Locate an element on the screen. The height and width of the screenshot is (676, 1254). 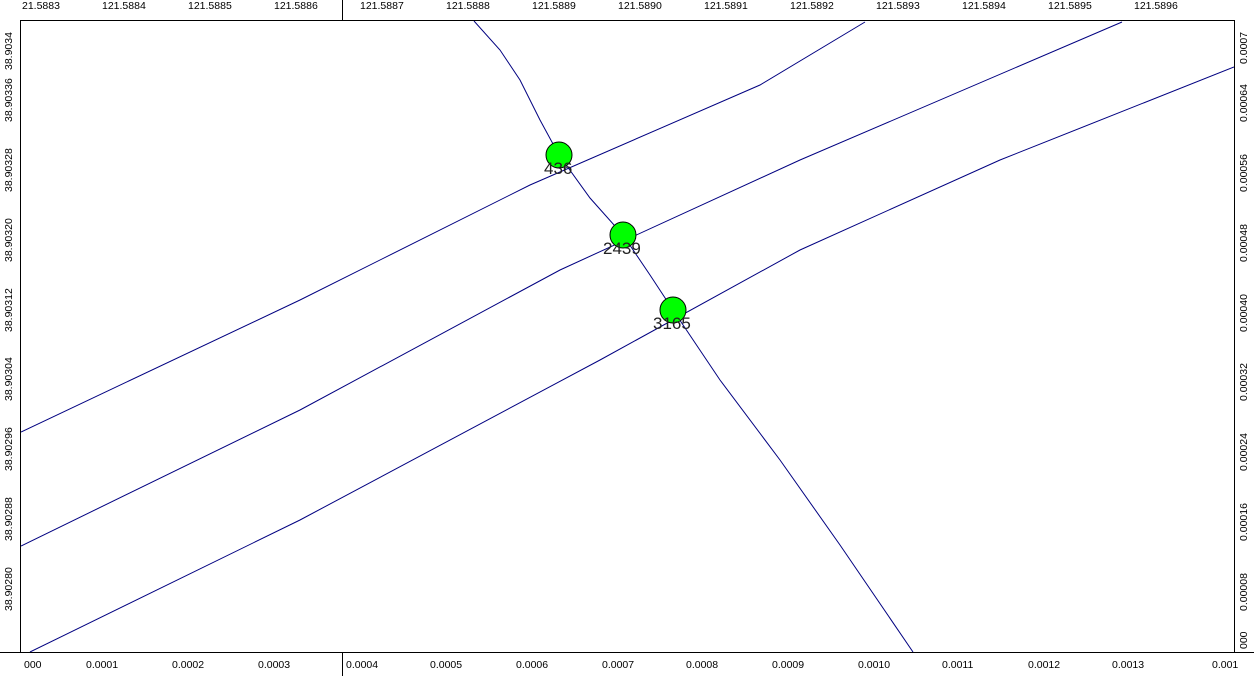
right-ruler-label: 000 is located at coordinates (1244, 640).